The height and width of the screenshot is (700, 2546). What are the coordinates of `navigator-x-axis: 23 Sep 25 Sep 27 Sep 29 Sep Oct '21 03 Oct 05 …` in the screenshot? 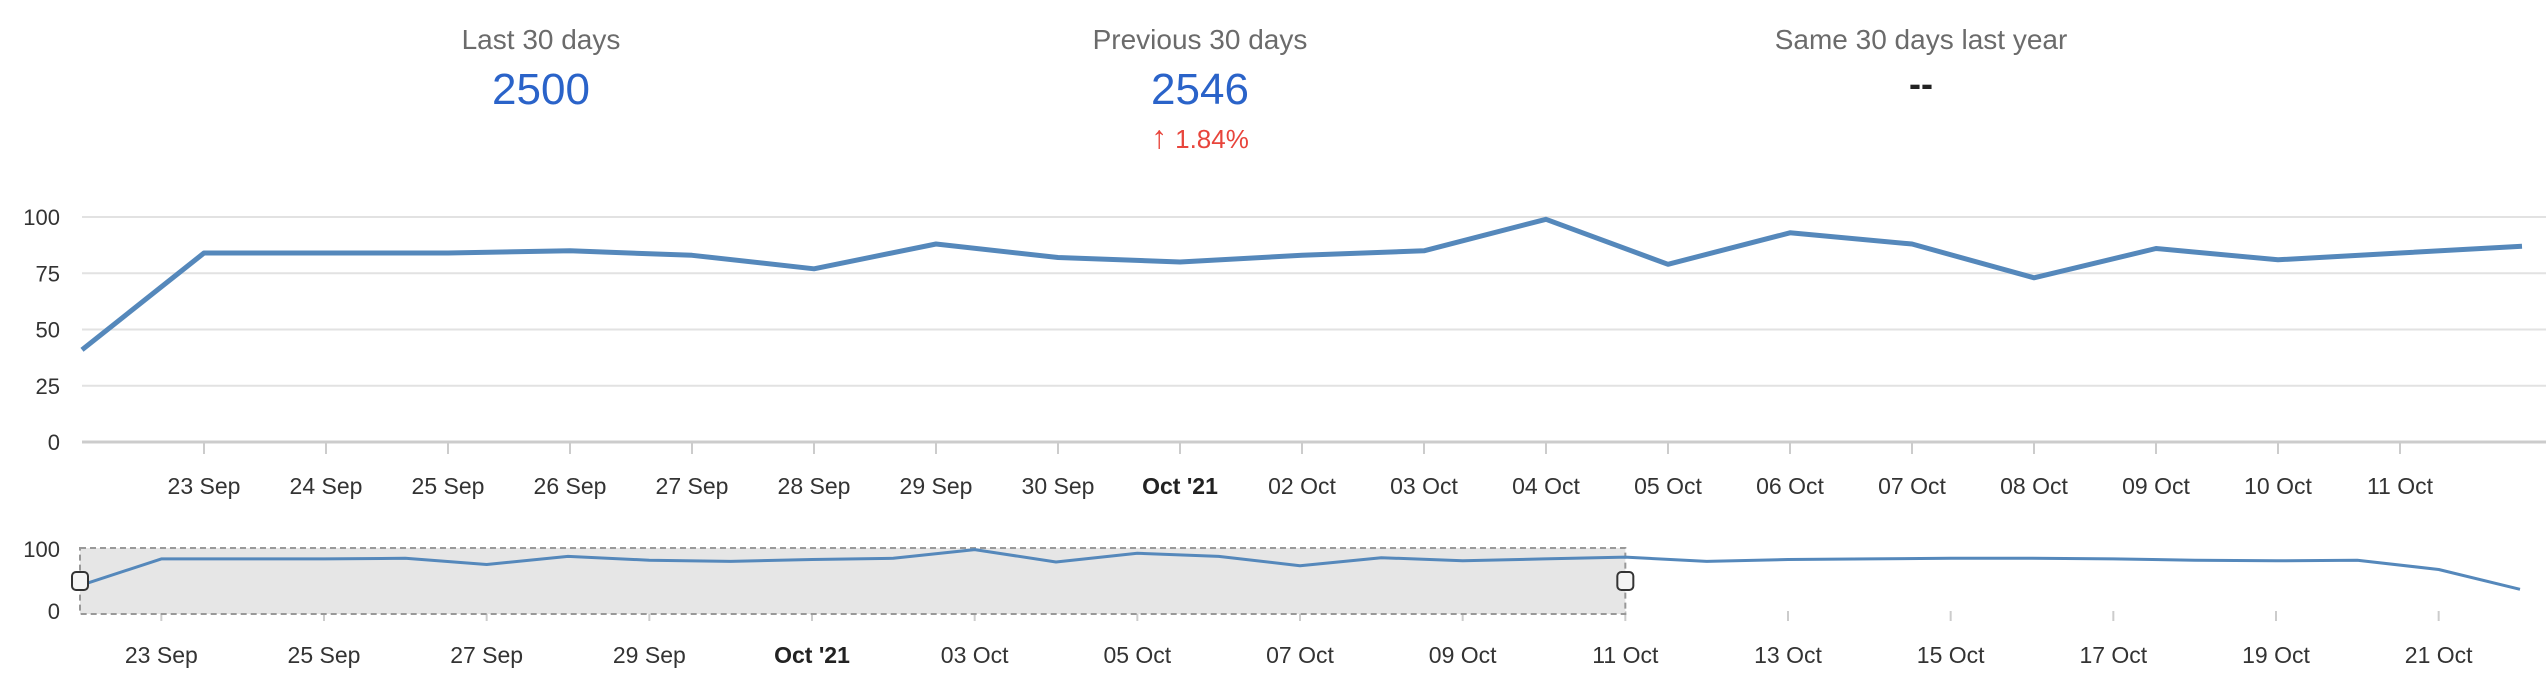 It's located at (1299, 639).